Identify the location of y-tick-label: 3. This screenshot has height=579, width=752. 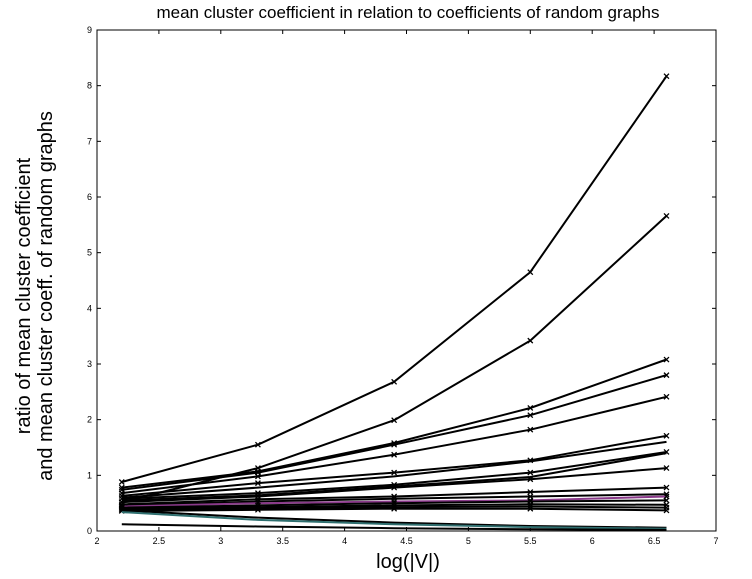
(89, 364).